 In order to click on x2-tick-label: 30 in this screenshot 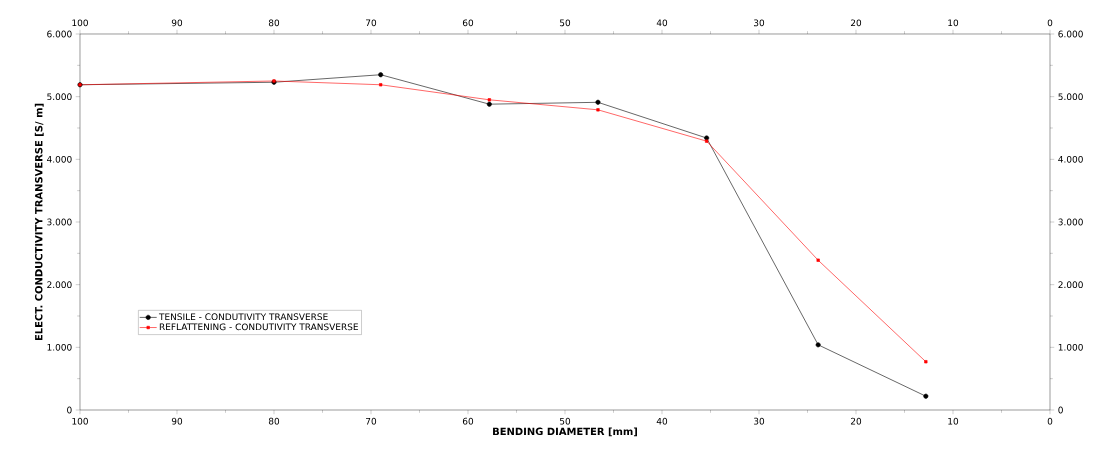, I will do `click(759, 421)`.